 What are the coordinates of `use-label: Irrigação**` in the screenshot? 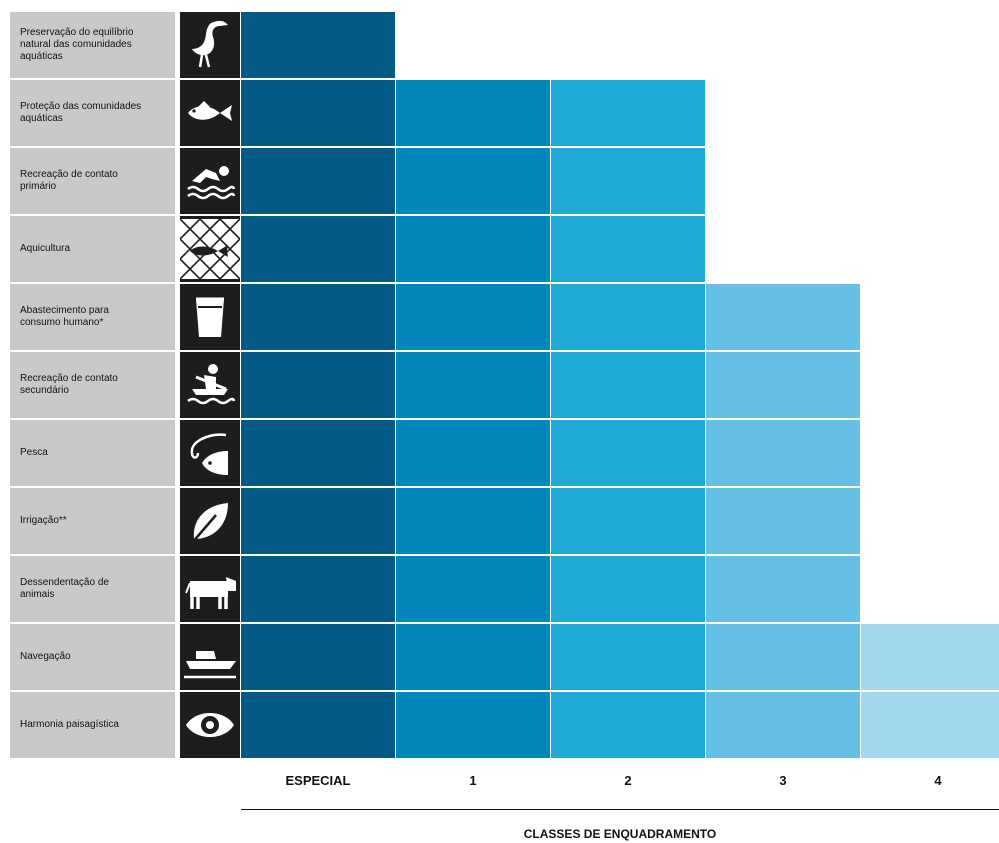 It's located at (92, 521).